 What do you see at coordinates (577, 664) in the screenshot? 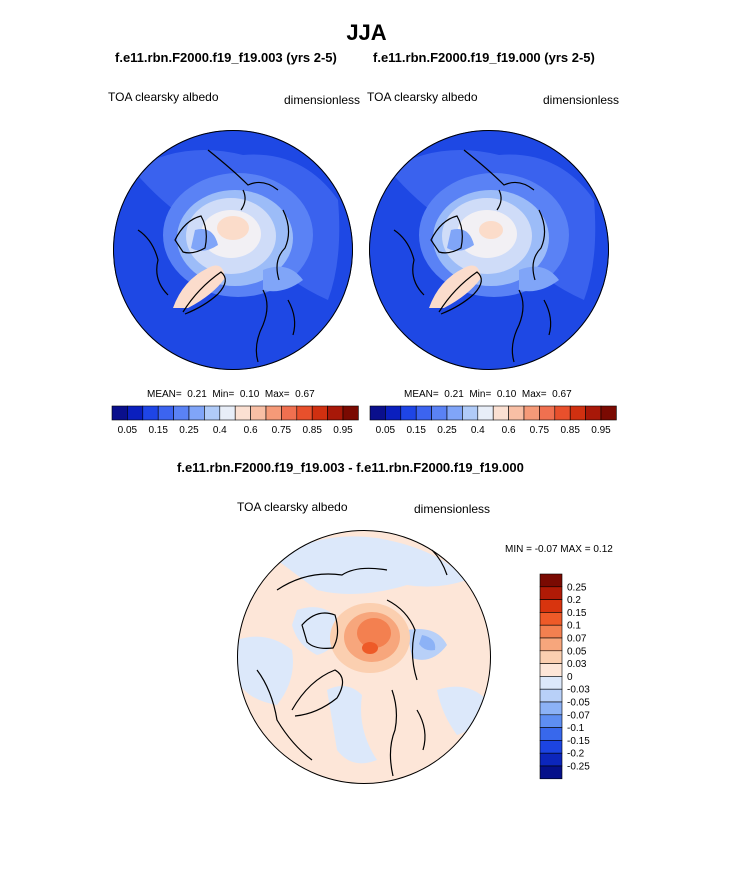
I see `colorbar-tick-label: 0.03` at bounding box center [577, 664].